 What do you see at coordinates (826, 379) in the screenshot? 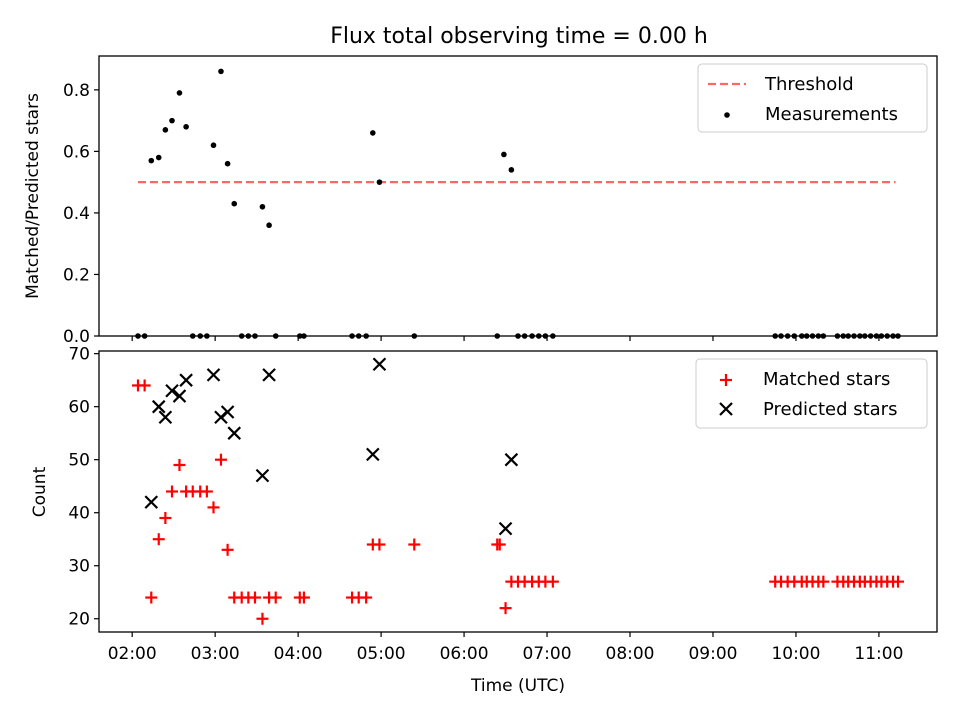
I see `legend-matched-label: Matched stars` at bounding box center [826, 379].